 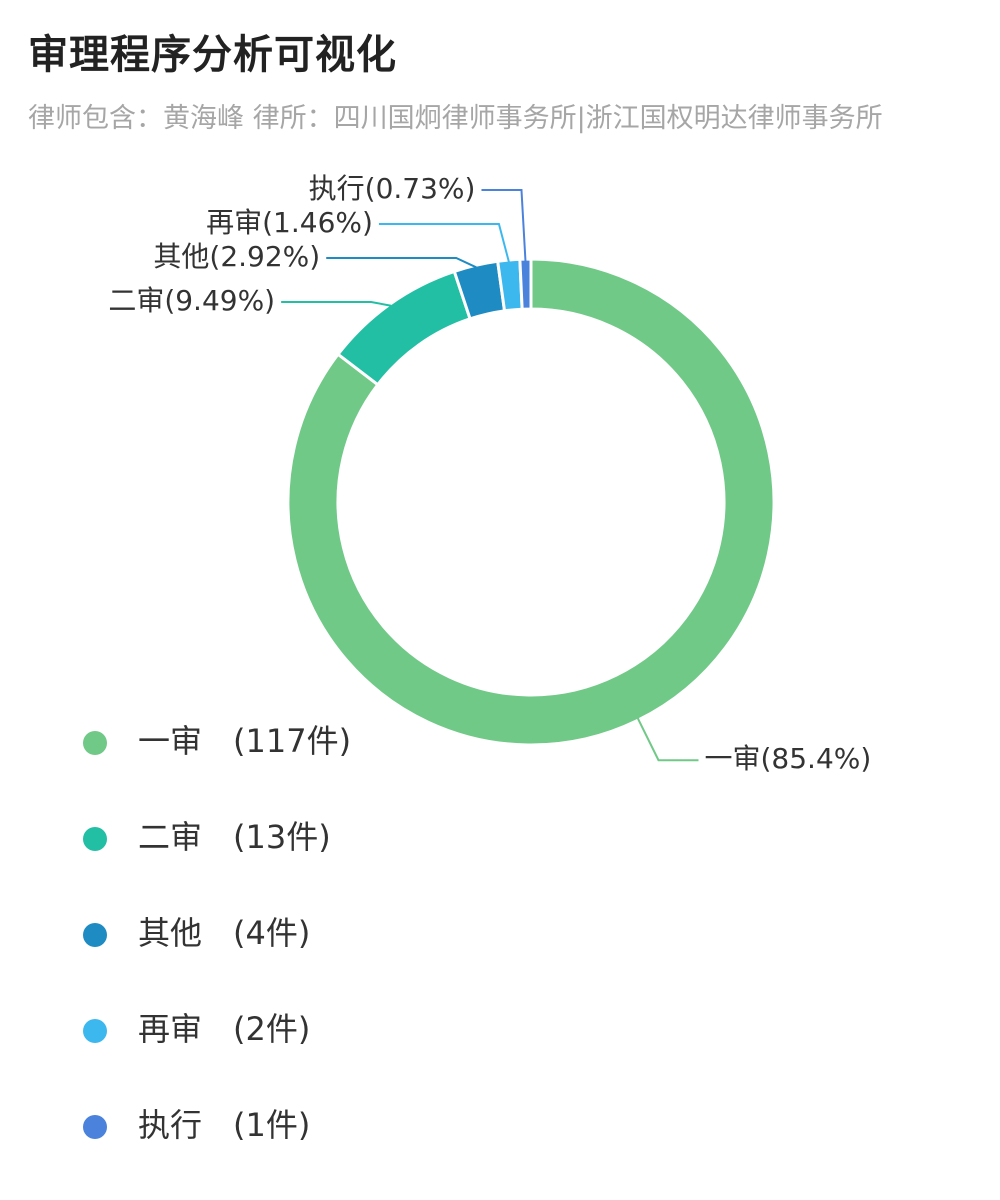 What do you see at coordinates (207, 837) in the screenshot?
I see `legend-item-1: 二审 (13件)` at bounding box center [207, 837].